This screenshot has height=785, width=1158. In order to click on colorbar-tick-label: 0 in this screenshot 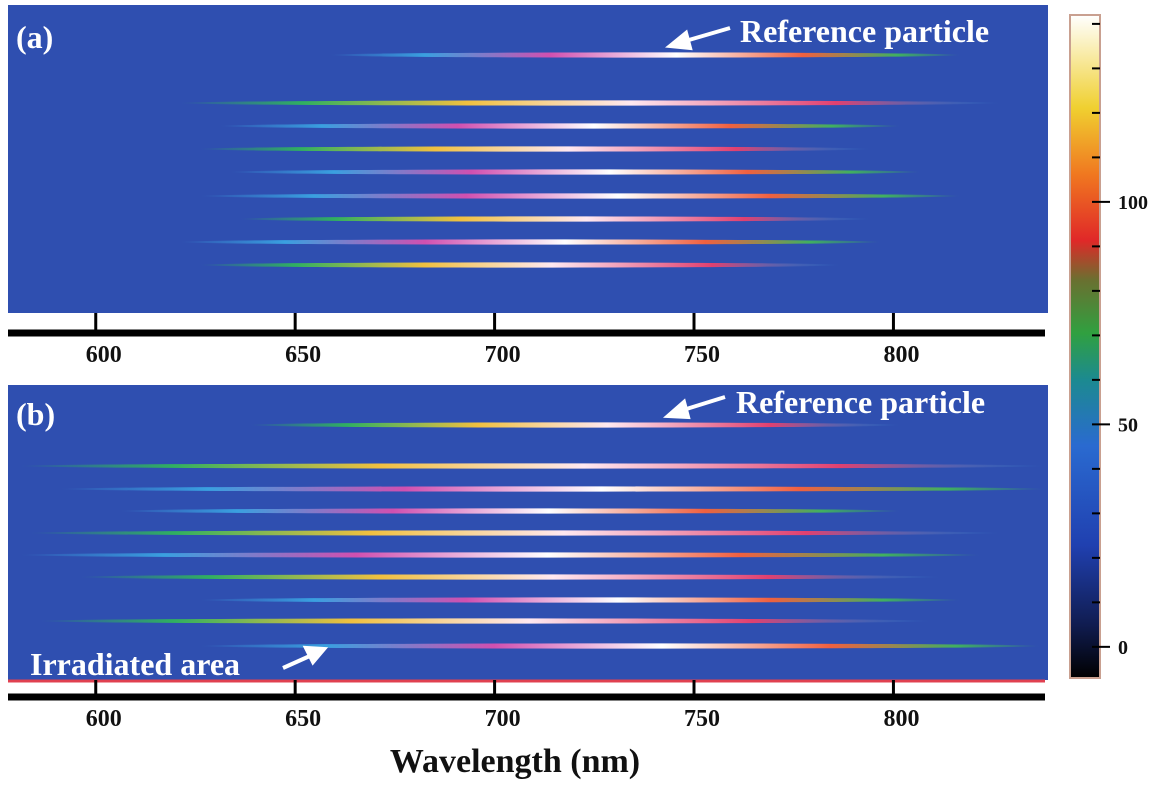, I will do `click(1123, 648)`.